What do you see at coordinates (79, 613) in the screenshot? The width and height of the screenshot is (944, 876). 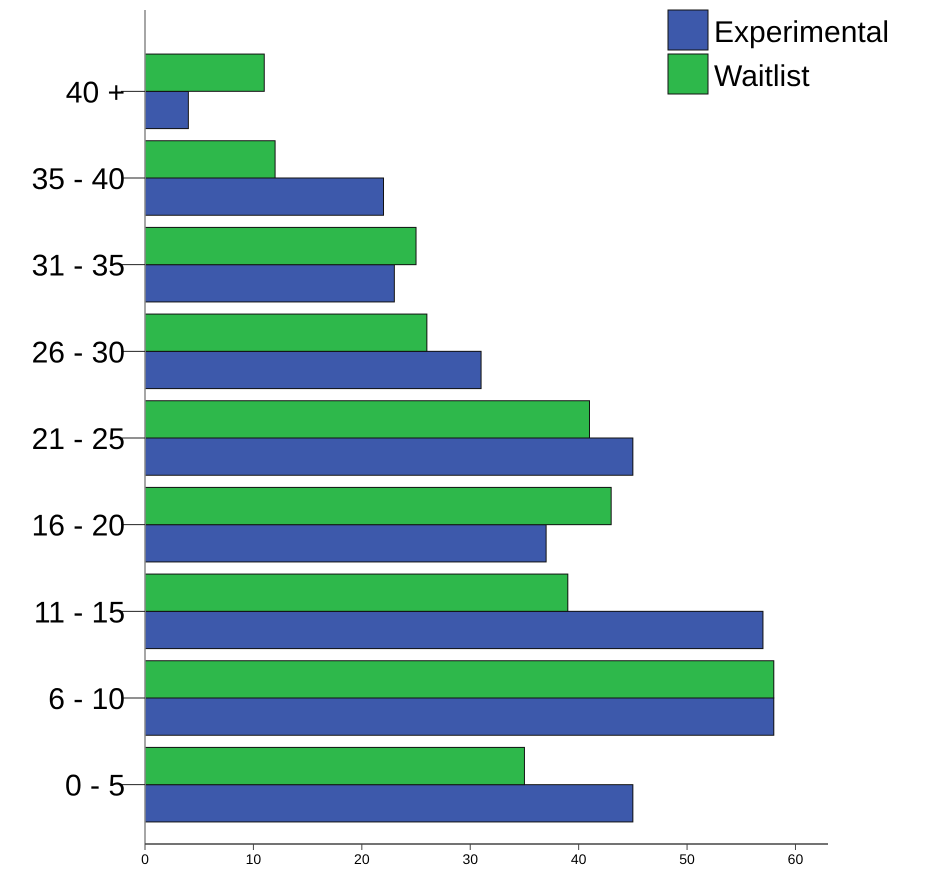 I see `y-tick-label: 11 - 15` at bounding box center [79, 613].